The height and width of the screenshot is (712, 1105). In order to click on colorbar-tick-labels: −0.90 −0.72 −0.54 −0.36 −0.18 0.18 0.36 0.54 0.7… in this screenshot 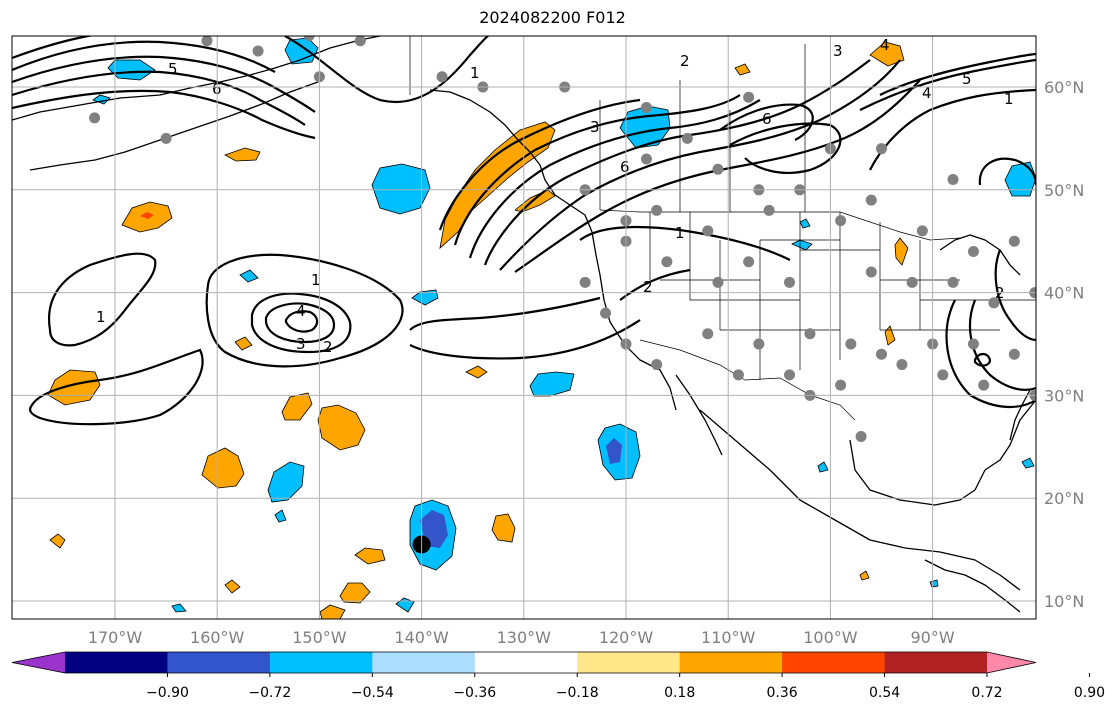, I will do `click(625, 687)`.